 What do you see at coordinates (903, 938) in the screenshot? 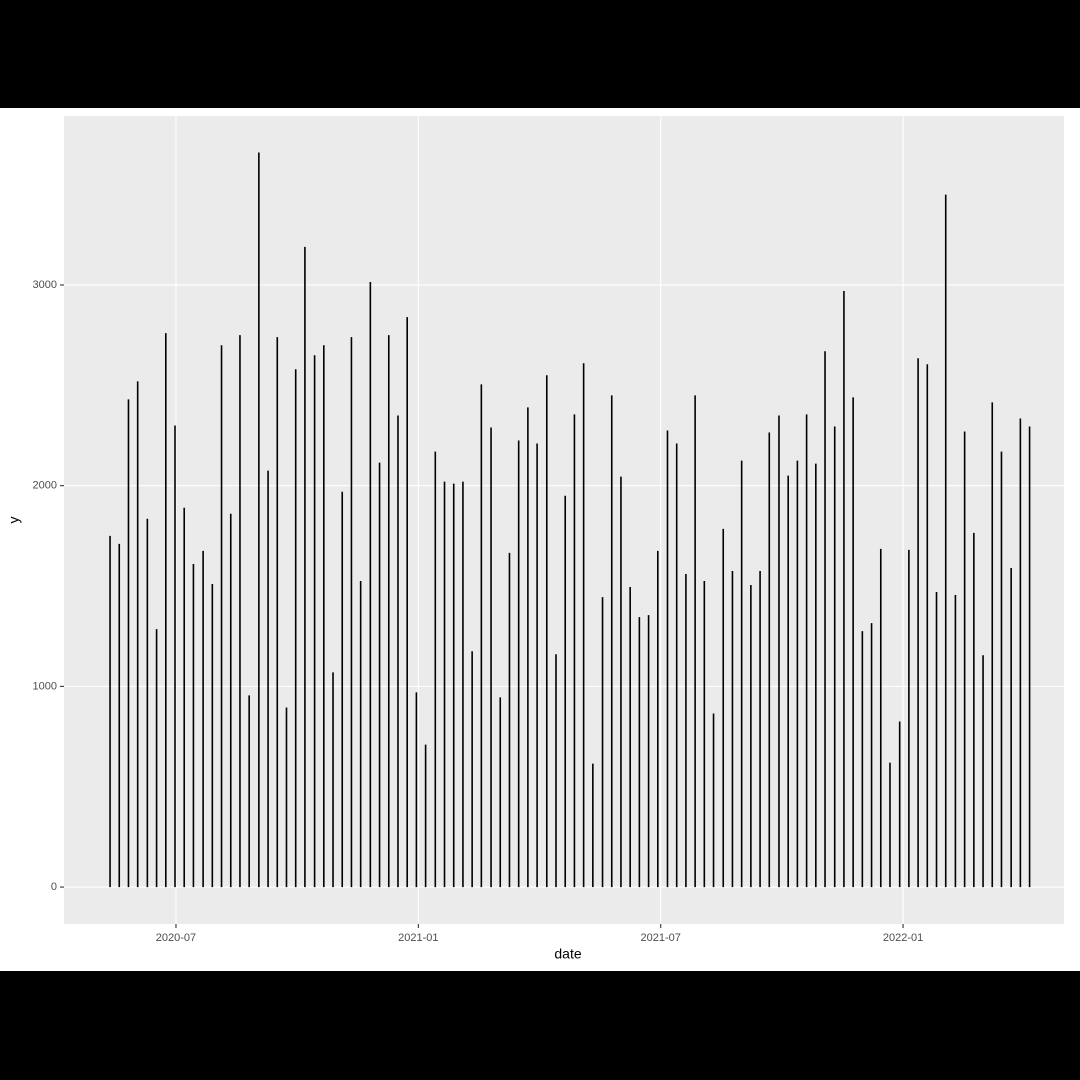
I see `x-tick-label: 2022-01` at bounding box center [903, 938].